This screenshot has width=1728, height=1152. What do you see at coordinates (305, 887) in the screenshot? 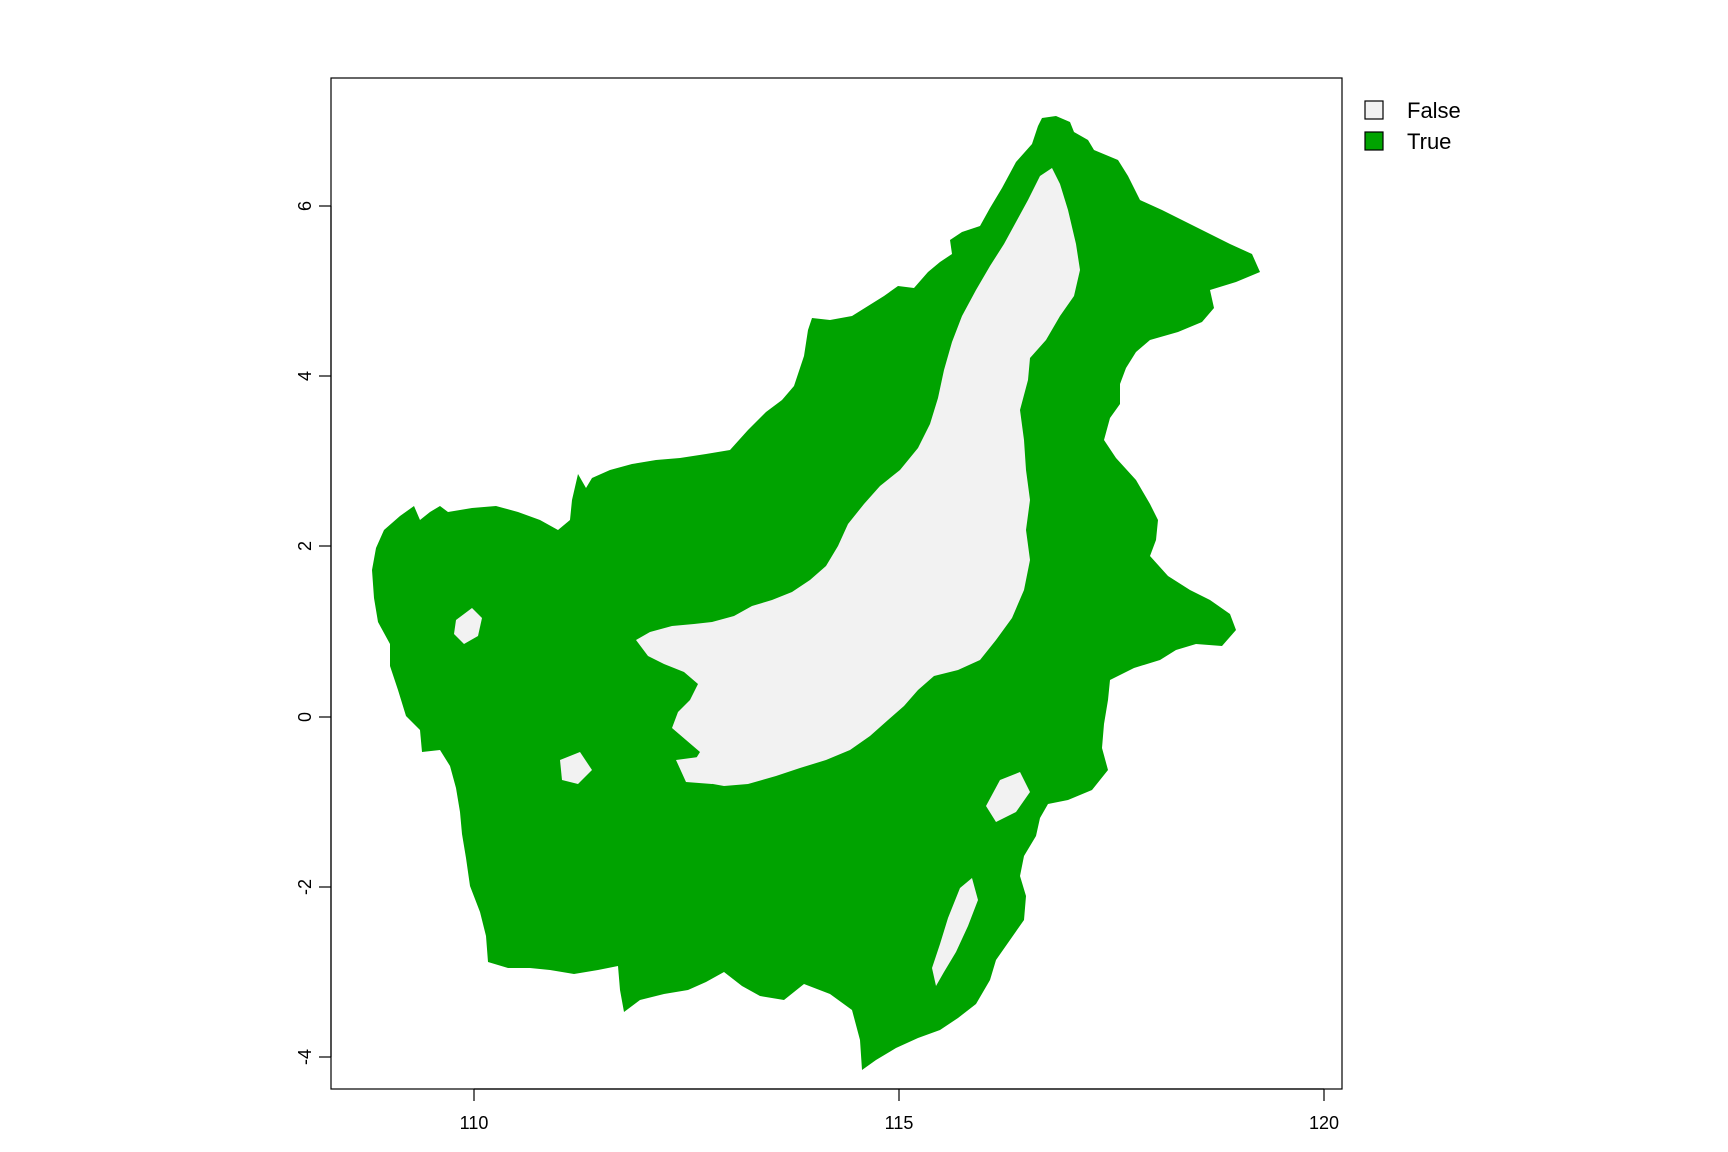
I see `y-tick-label--2: -2` at bounding box center [305, 887].